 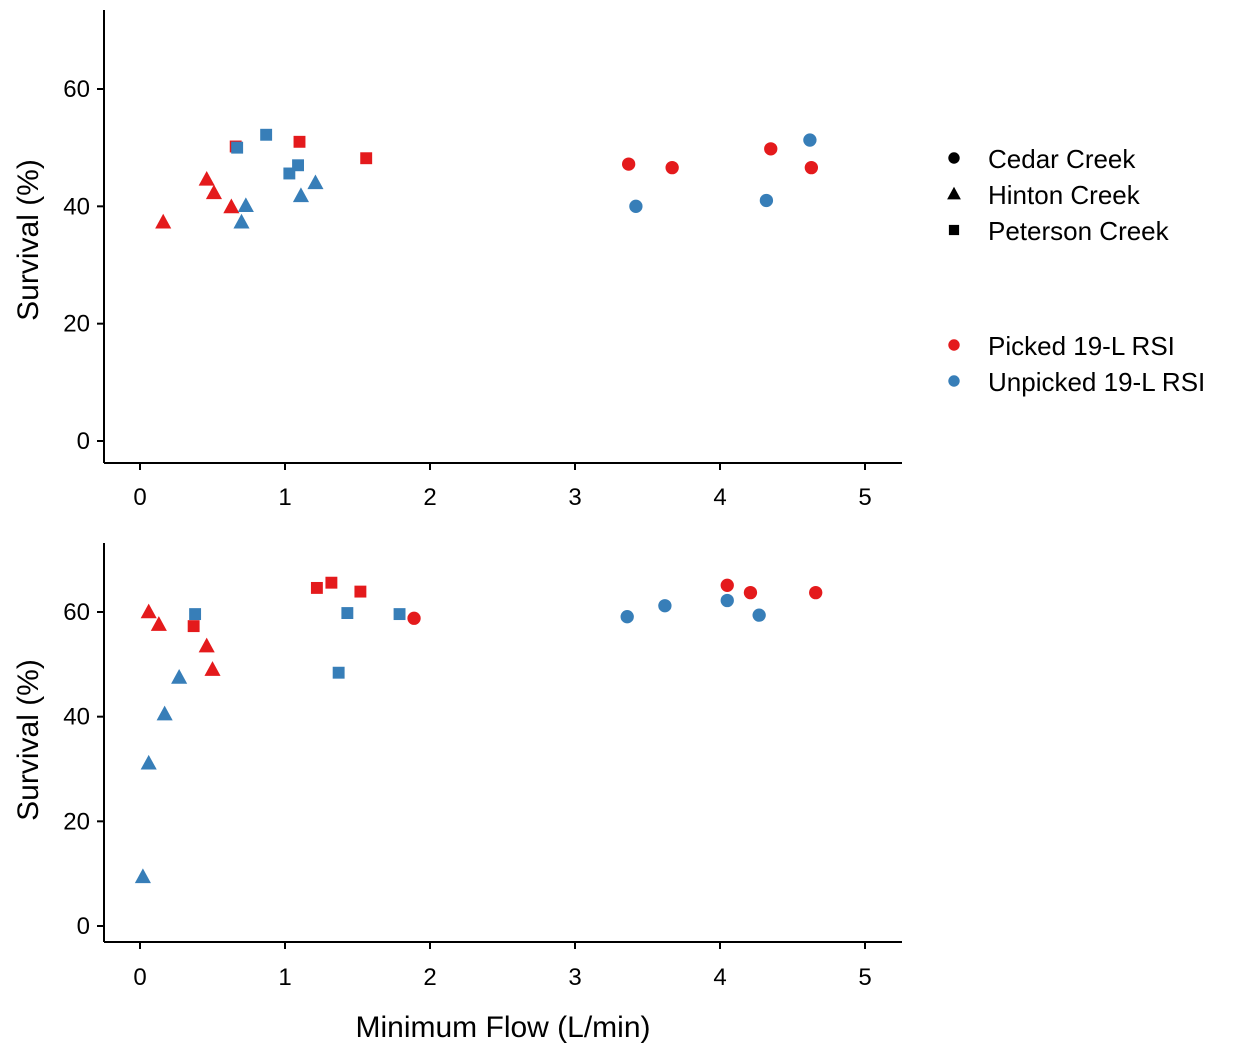 I want to click on legend-shape-label: Cedar Creek, so click(x=1062, y=159).